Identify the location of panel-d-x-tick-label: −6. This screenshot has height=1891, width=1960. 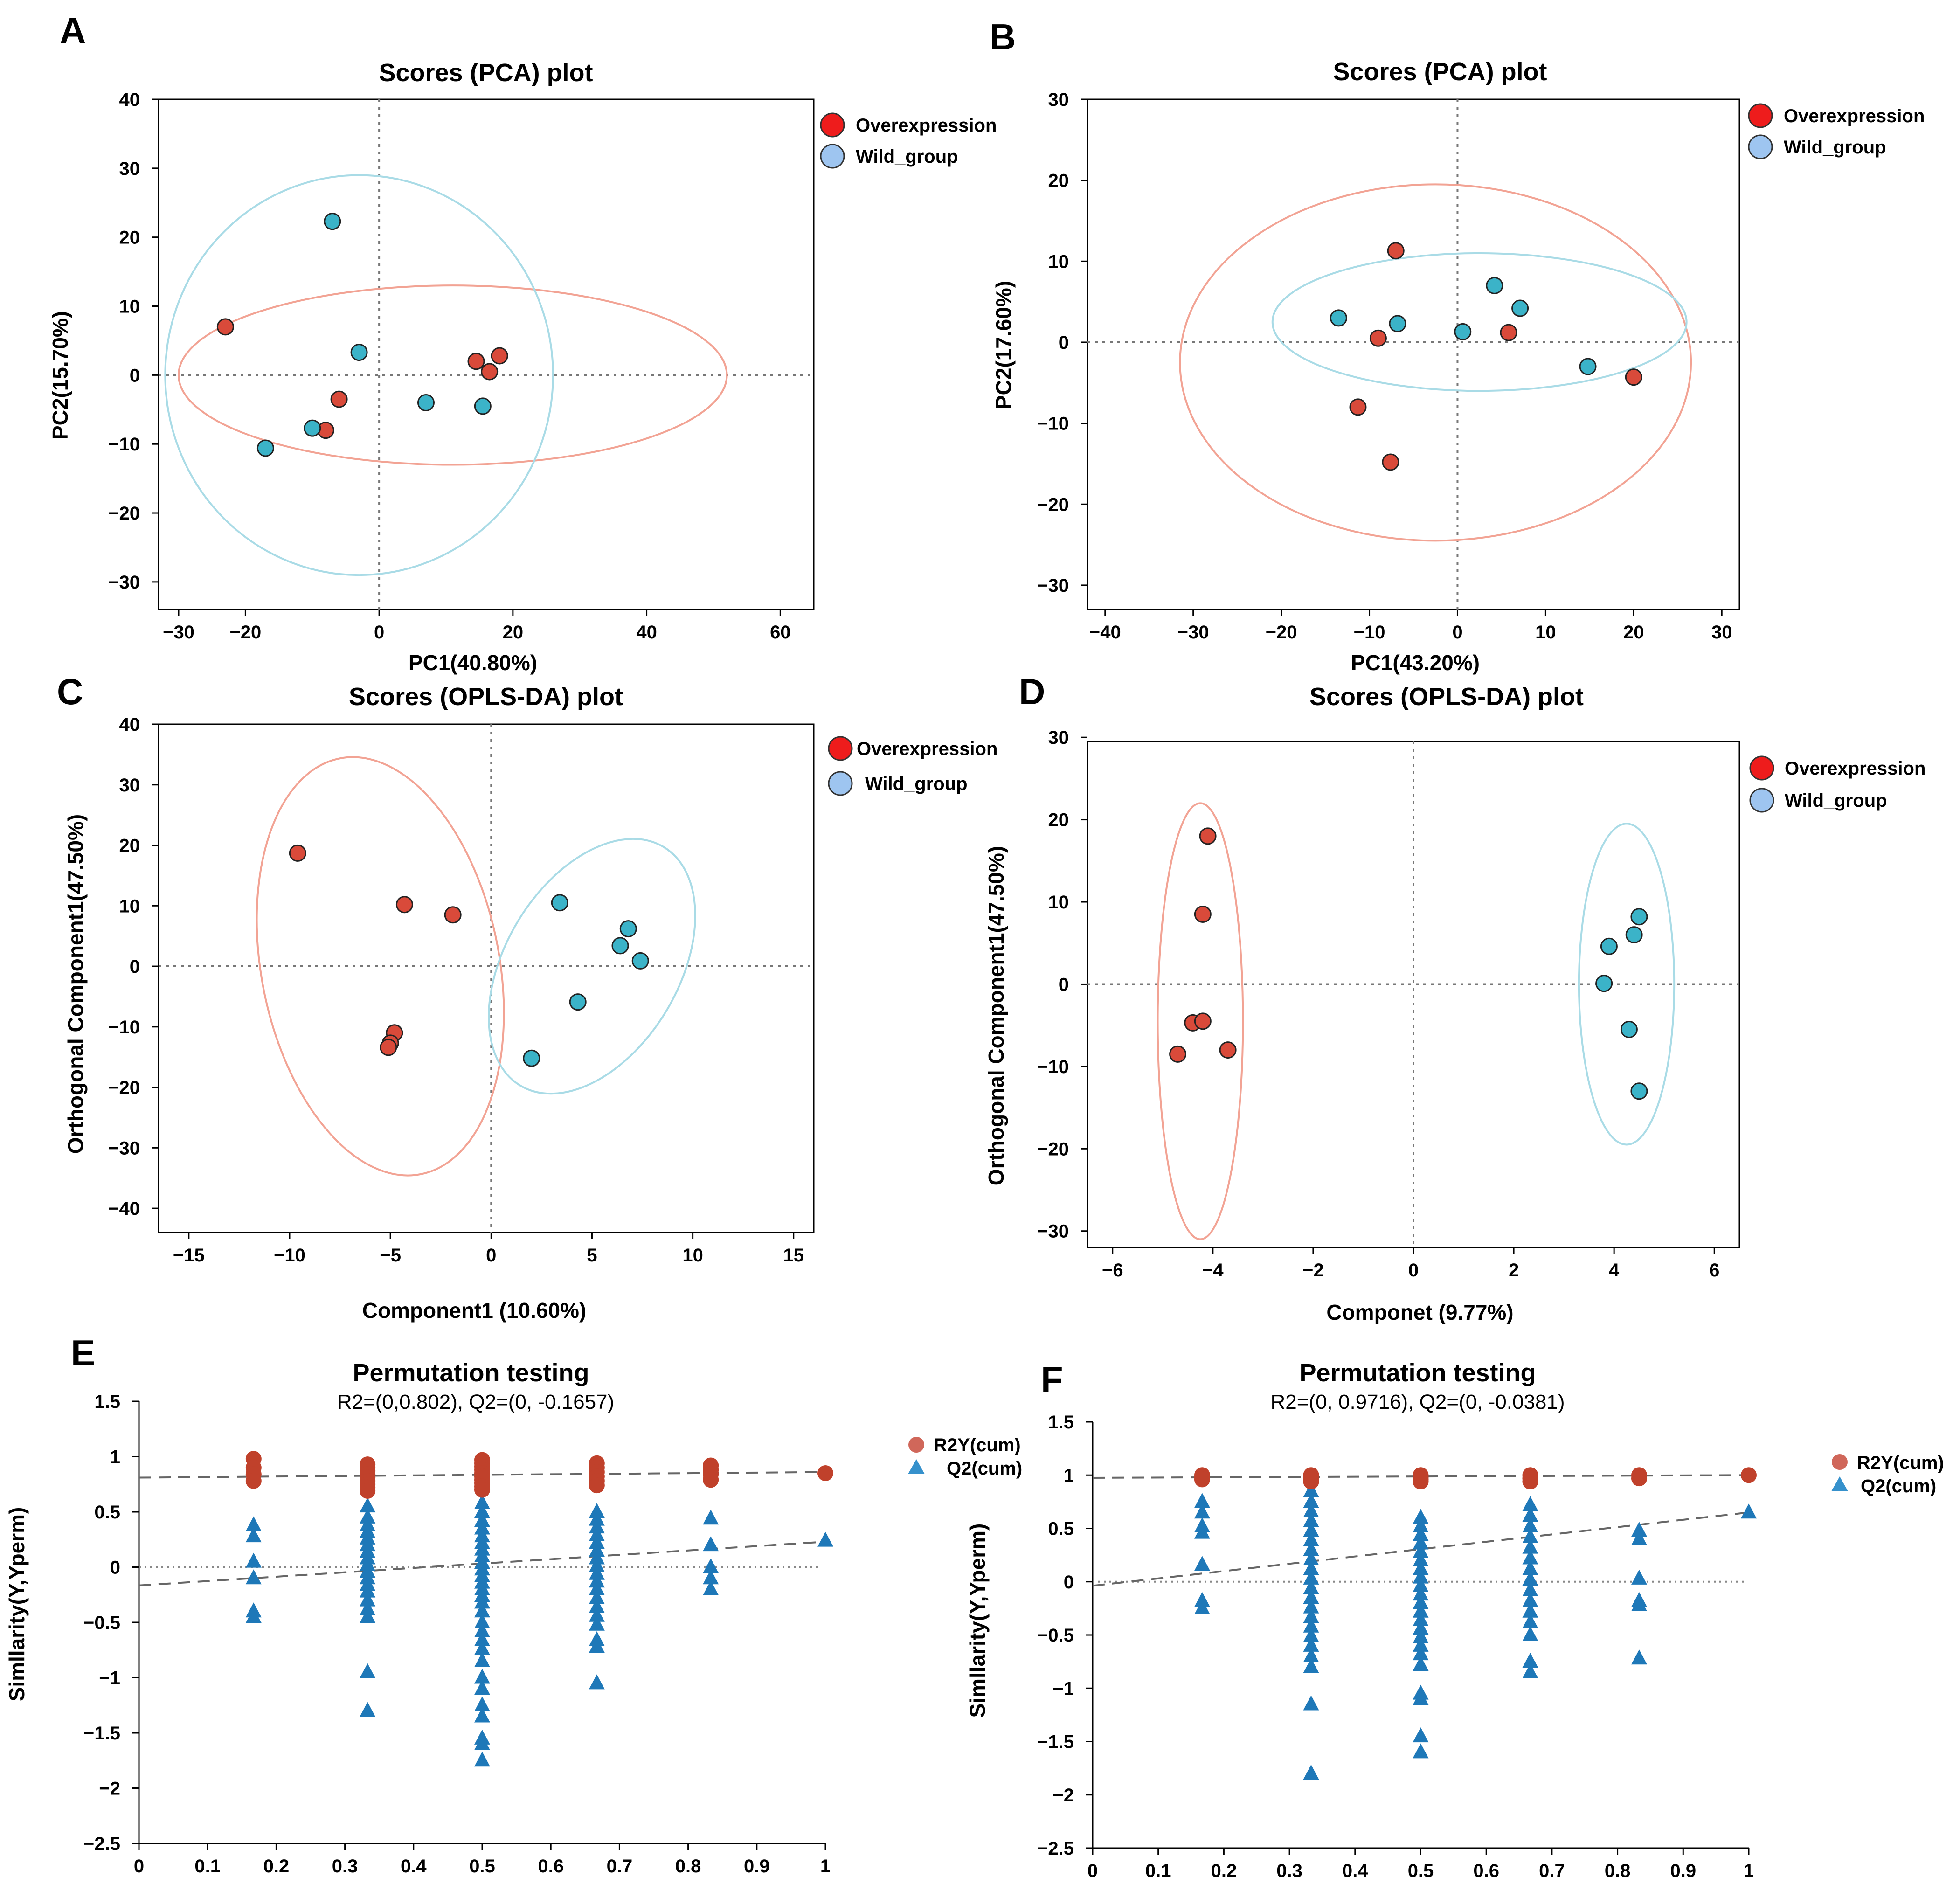
(1113, 1270).